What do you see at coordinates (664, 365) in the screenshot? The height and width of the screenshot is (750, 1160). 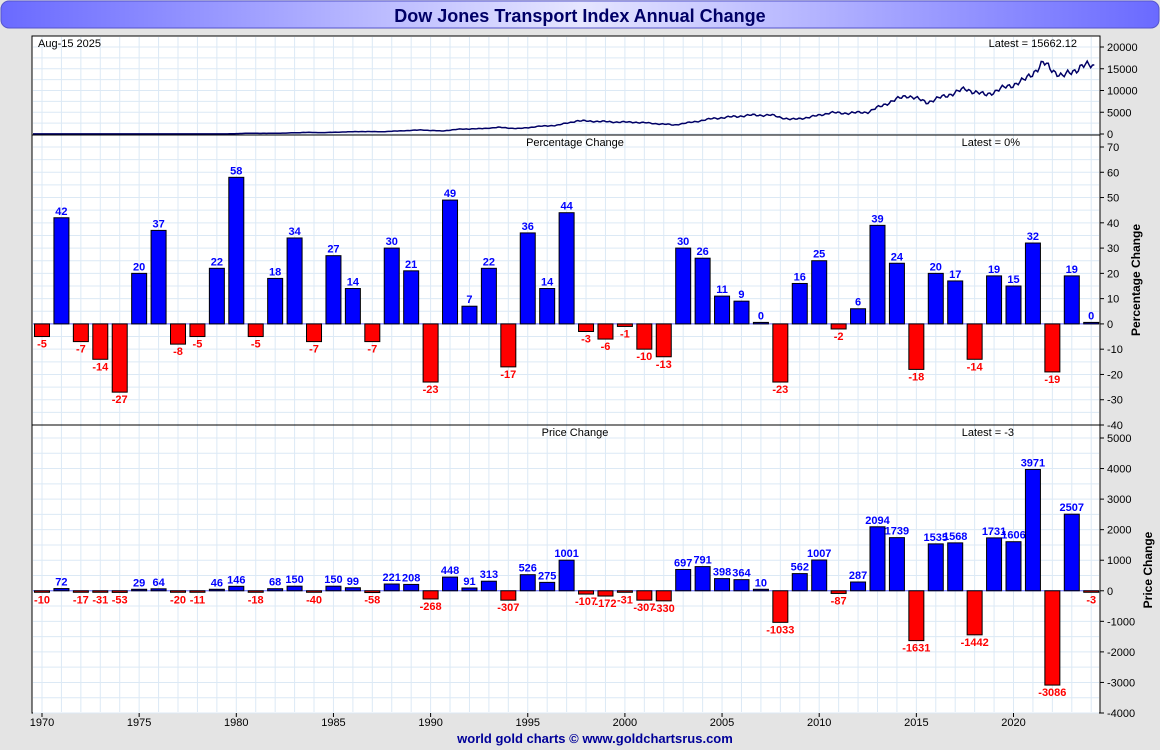 I see `bar-value-label: -13` at bounding box center [664, 365].